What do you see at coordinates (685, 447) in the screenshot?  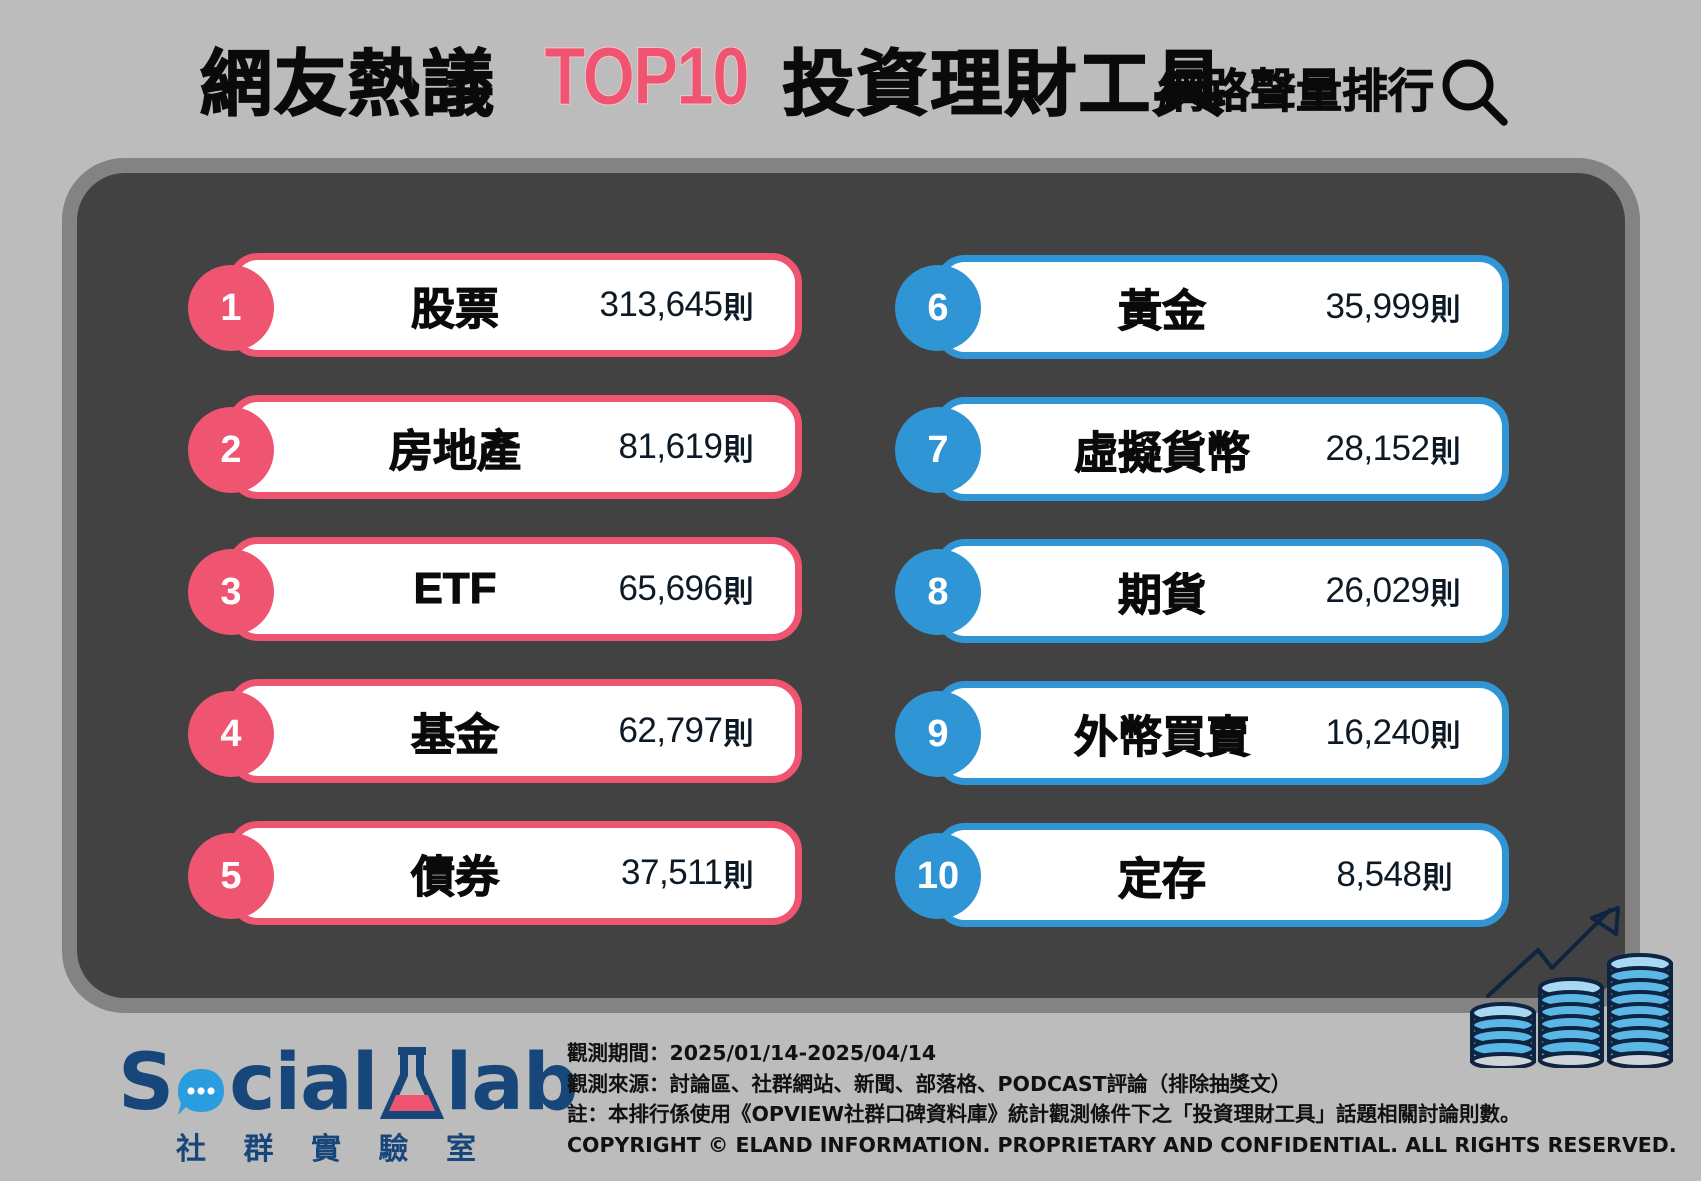 I see `rank-count: 81,619 則` at bounding box center [685, 447].